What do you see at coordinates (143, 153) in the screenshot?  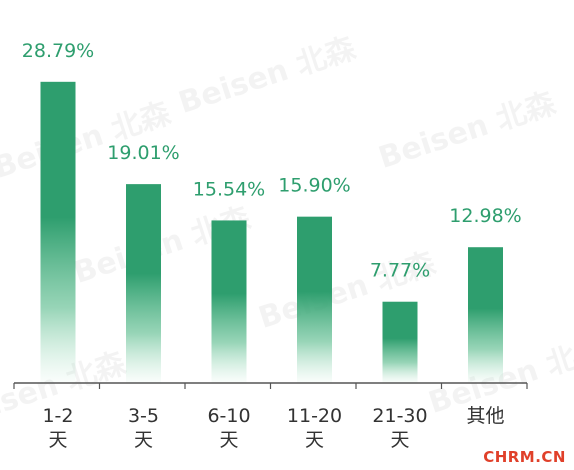 I see `data-label: 19.01%` at bounding box center [143, 153].